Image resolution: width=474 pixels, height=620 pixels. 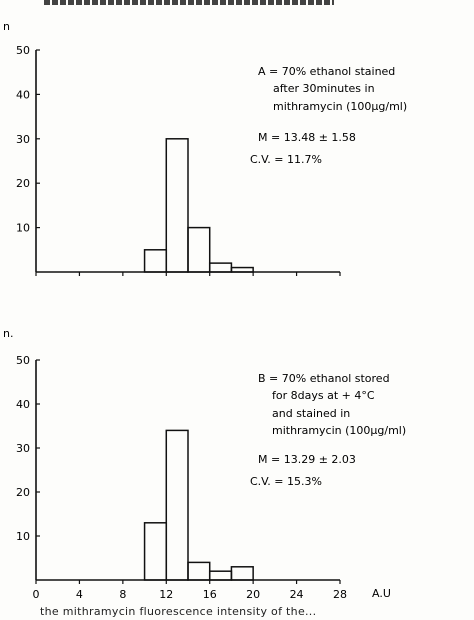 What do you see at coordinates (8, 333) in the screenshot?
I see `panel-b-ylabel: n.` at bounding box center [8, 333].